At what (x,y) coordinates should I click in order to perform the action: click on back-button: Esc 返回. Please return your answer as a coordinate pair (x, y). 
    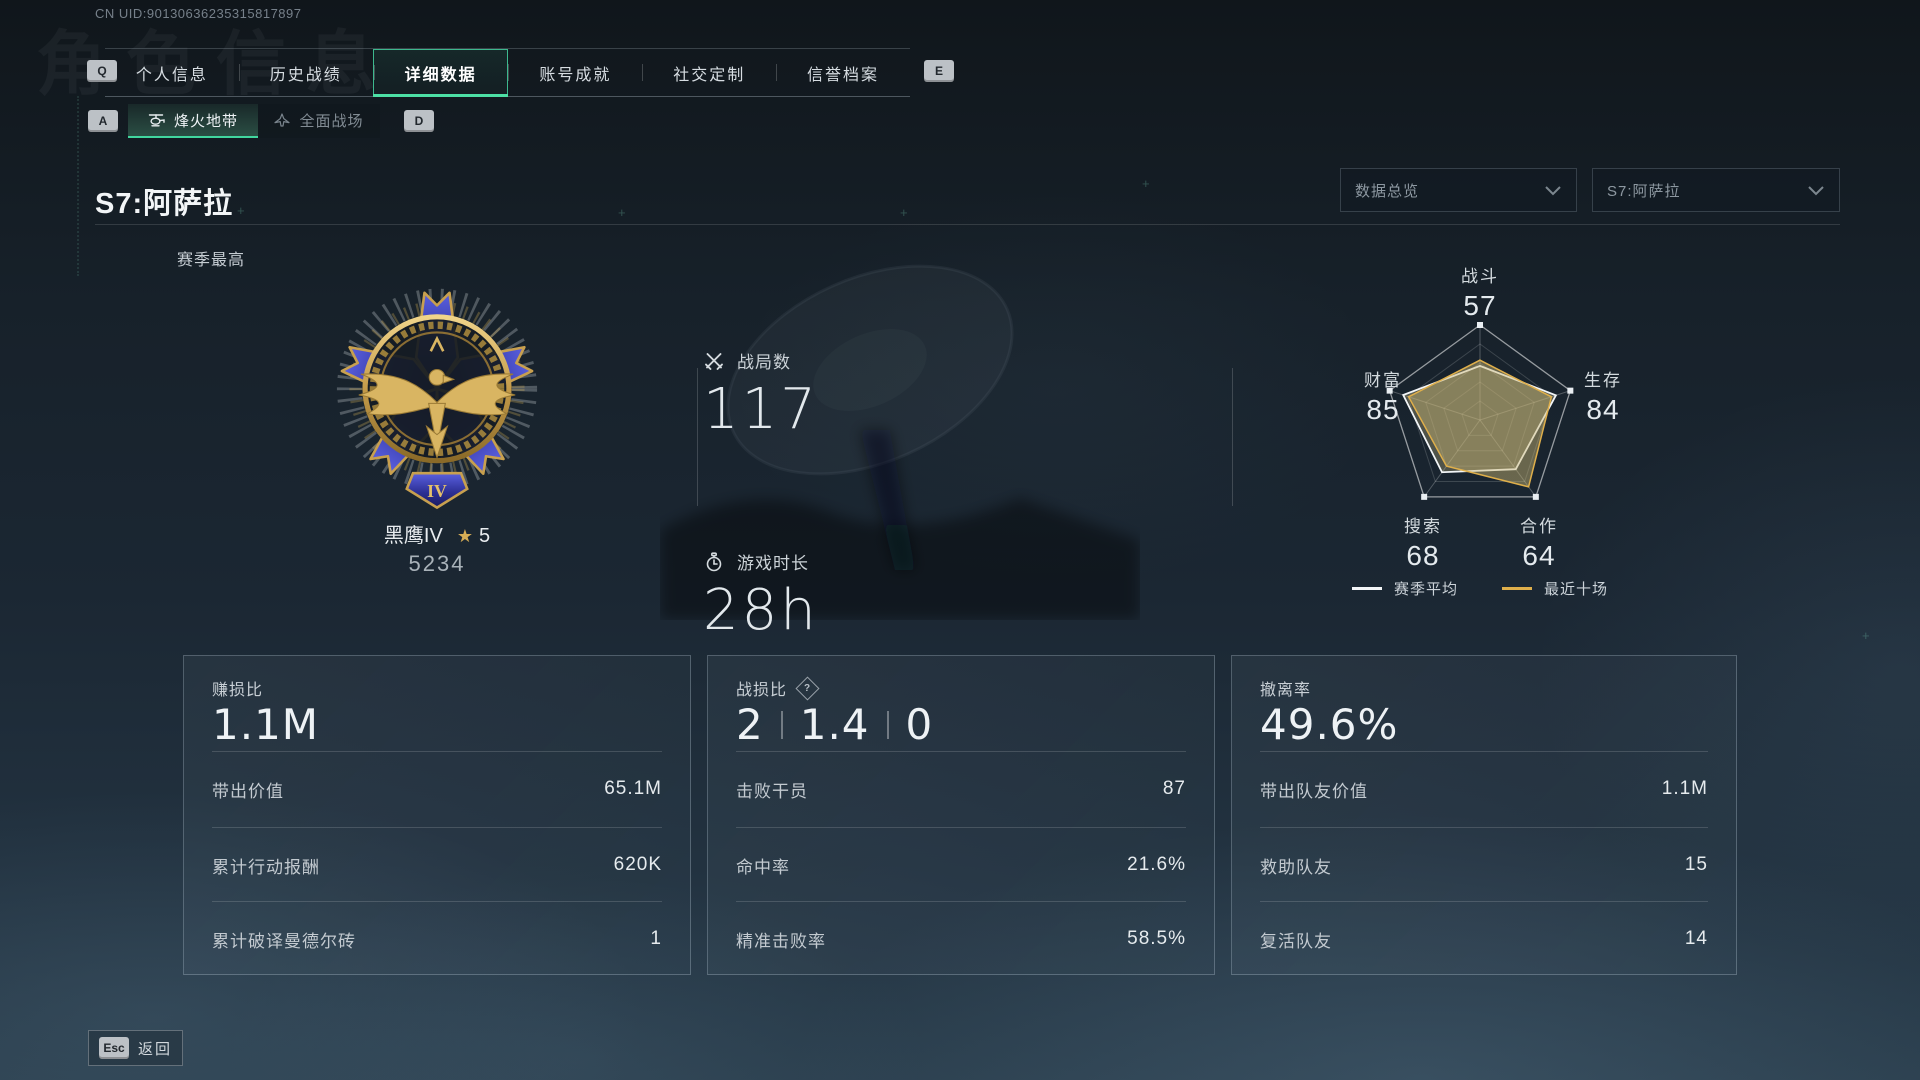
    Looking at the image, I should click on (136, 1048).